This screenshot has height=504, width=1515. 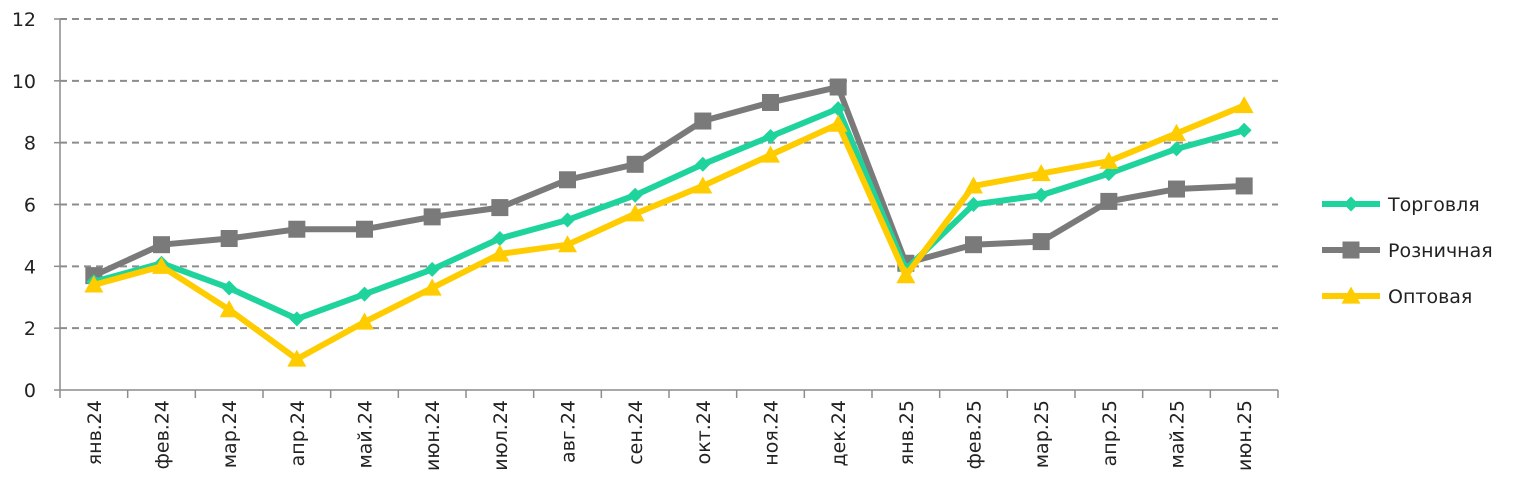 What do you see at coordinates (298, 433) in the screenshot?
I see `x-tick-label: апр.24` at bounding box center [298, 433].